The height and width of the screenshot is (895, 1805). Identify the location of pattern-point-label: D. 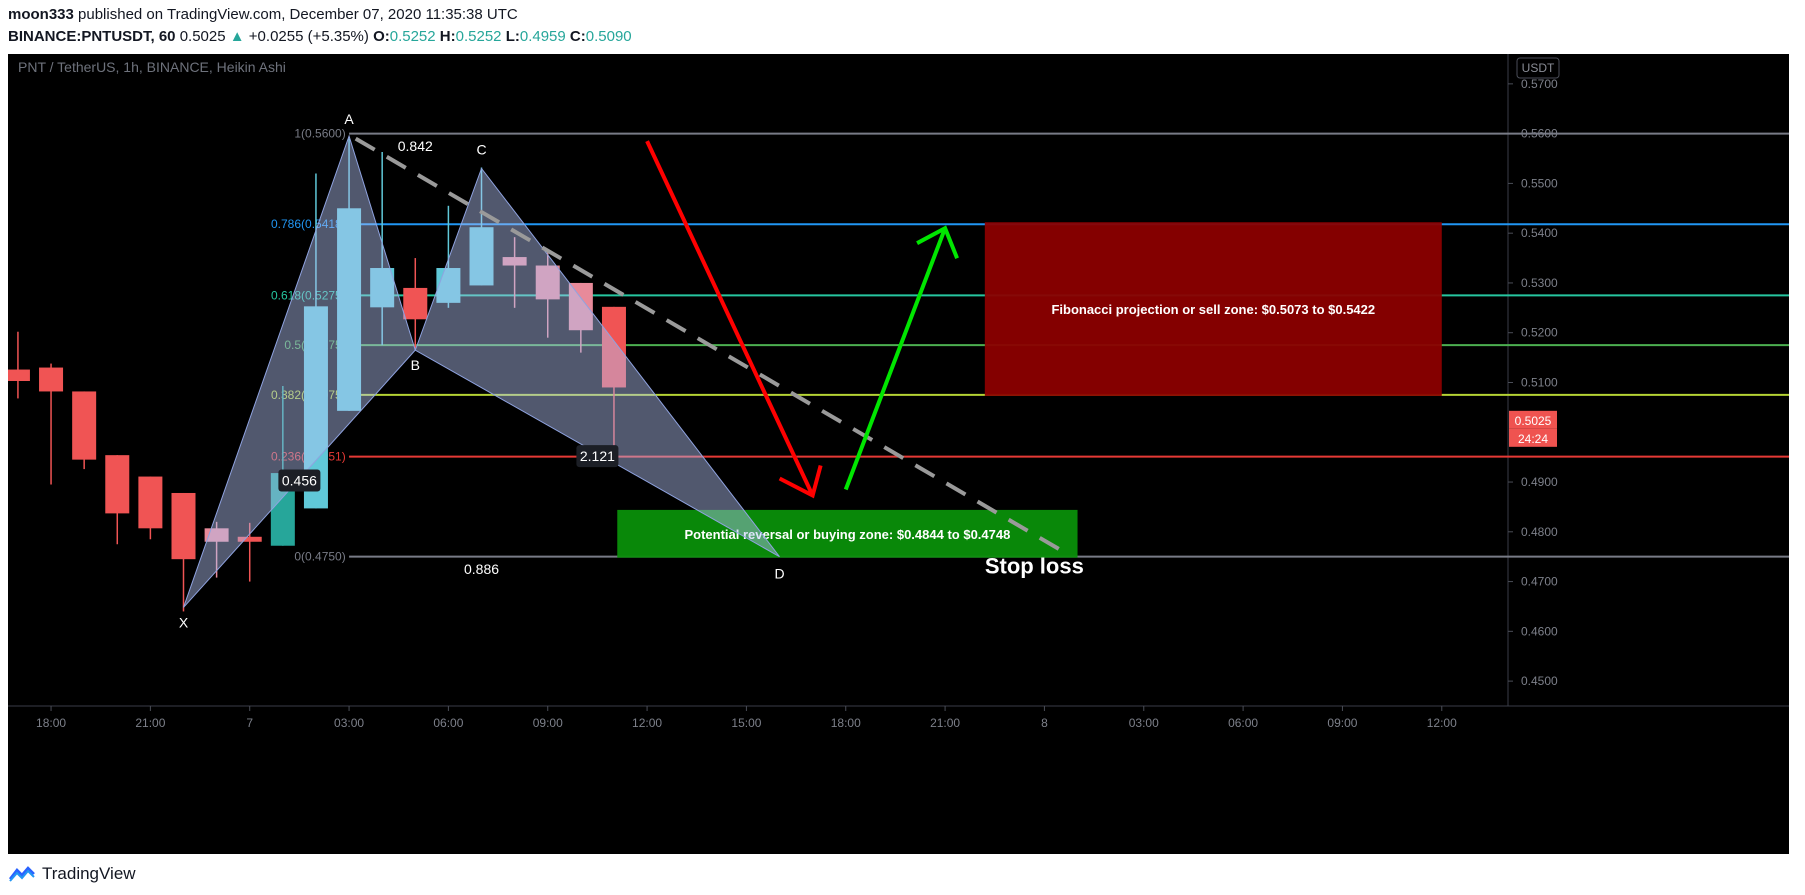
(779, 574).